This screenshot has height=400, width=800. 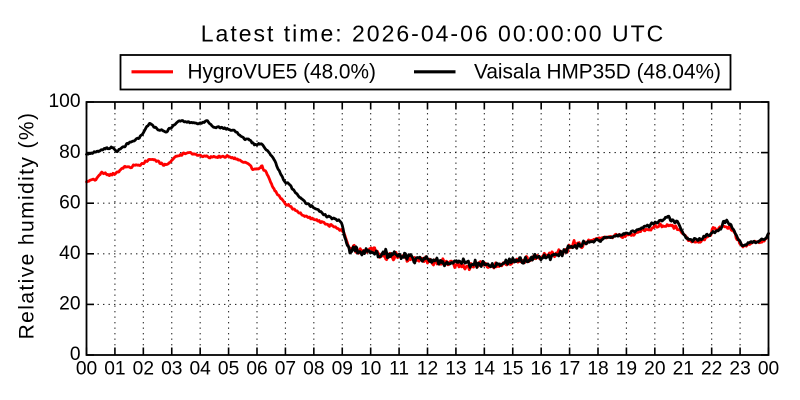 What do you see at coordinates (228, 369) in the screenshot?
I see `svg-text: 05` at bounding box center [228, 369].